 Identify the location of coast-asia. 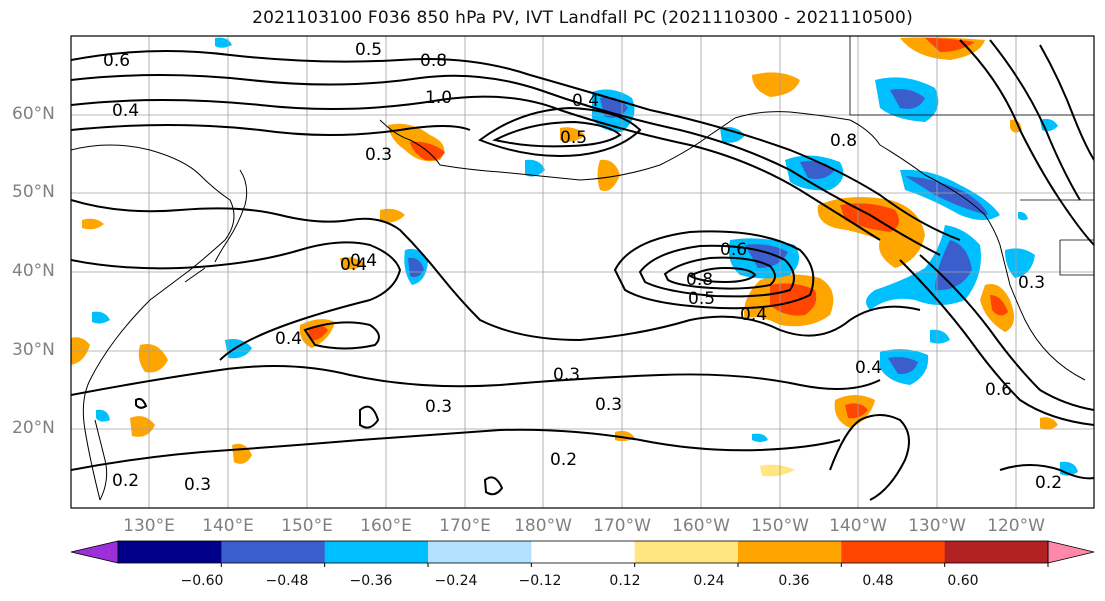
(153, 322).